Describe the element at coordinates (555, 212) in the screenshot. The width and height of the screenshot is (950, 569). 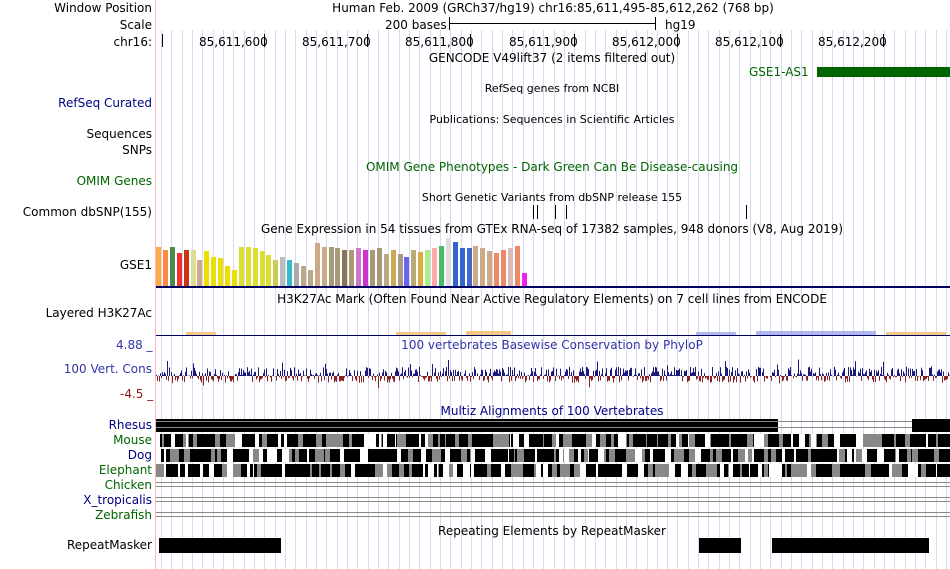
I see `snp-feature` at that location.